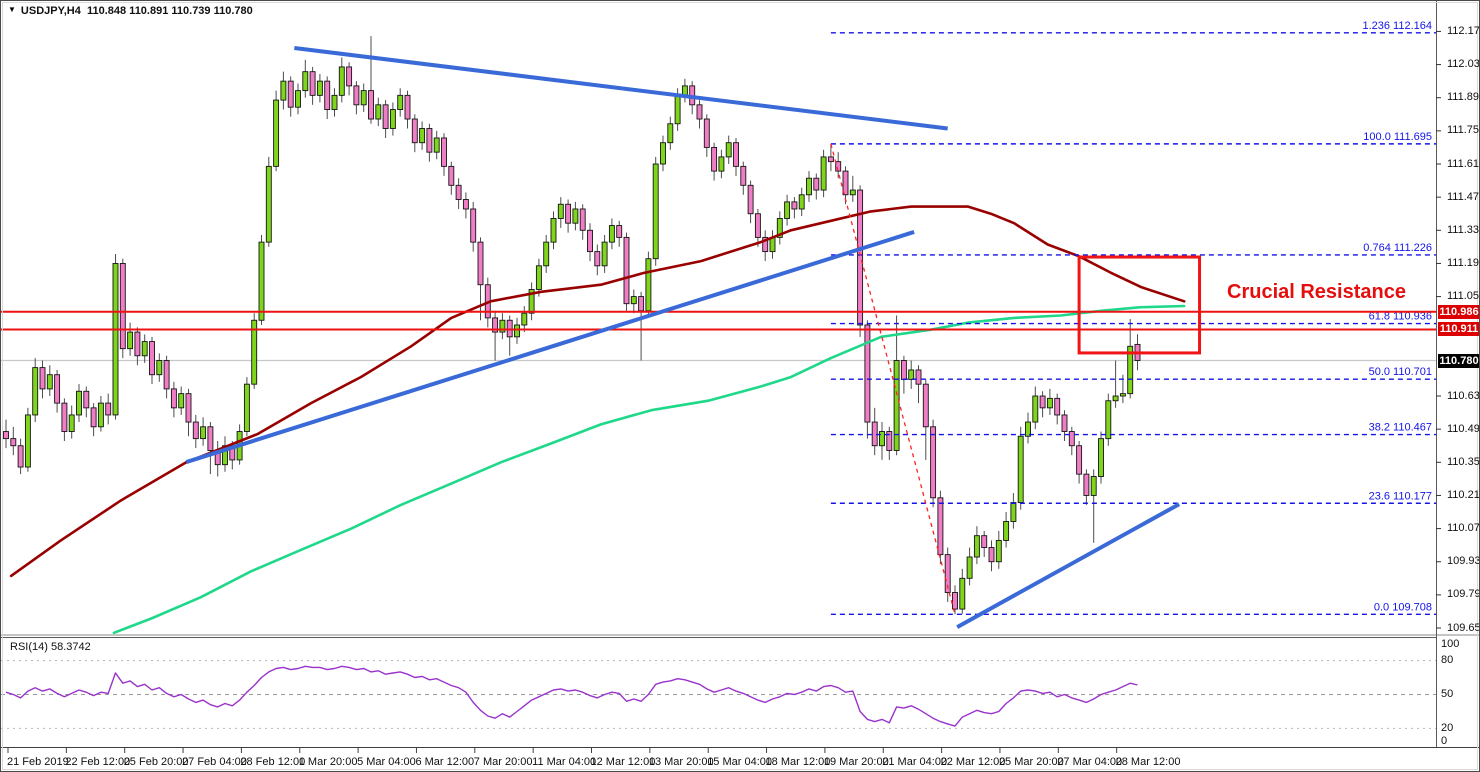 The height and width of the screenshot is (772, 1480). What do you see at coordinates (1463, 395) in the screenshot?
I see `price-axis-label: 110.630` at bounding box center [1463, 395].